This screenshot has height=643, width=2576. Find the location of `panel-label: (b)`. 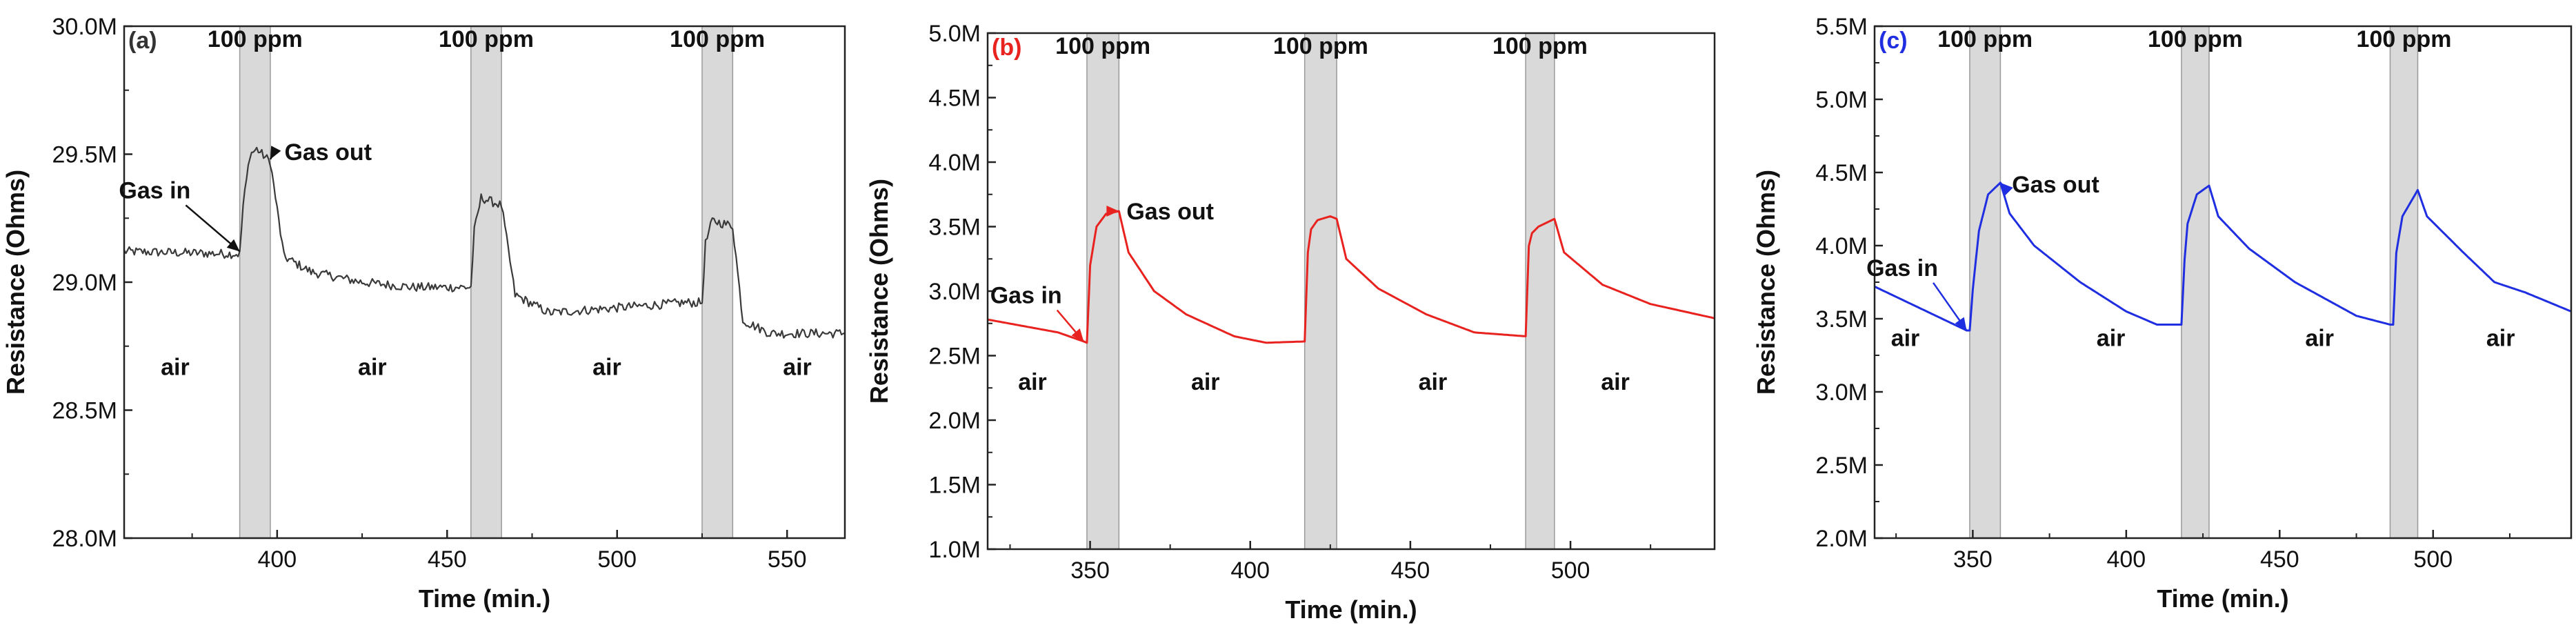

panel-label: (b) is located at coordinates (1006, 47).